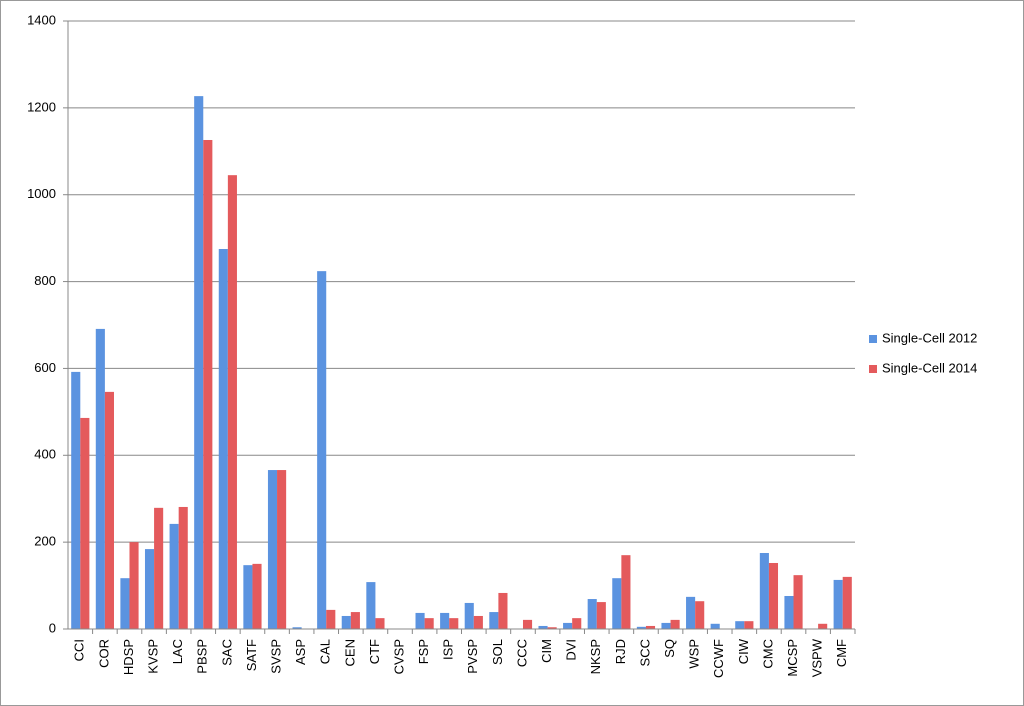 Image resolution: width=1024 pixels, height=706 pixels. Describe the element at coordinates (300, 652) in the screenshot. I see `x-tick-label: ASP` at that location.